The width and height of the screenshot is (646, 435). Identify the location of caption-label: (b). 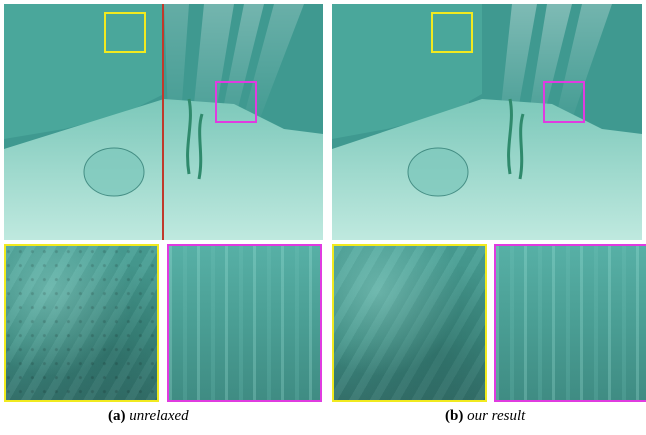
(454, 416).